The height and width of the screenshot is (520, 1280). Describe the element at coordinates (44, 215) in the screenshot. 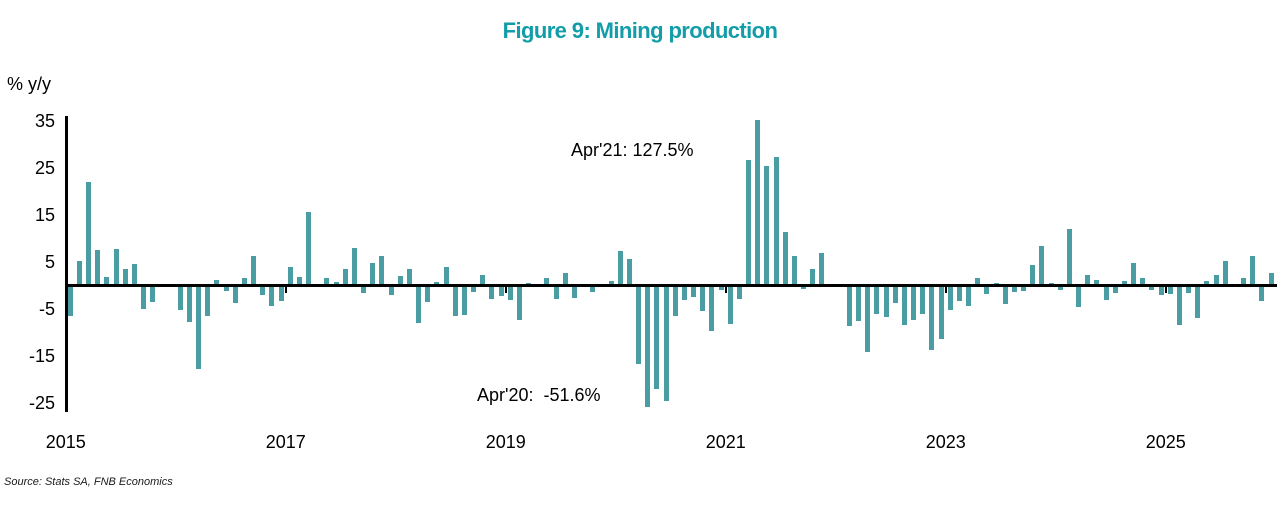

I see `y-tick-label: 15` at that location.